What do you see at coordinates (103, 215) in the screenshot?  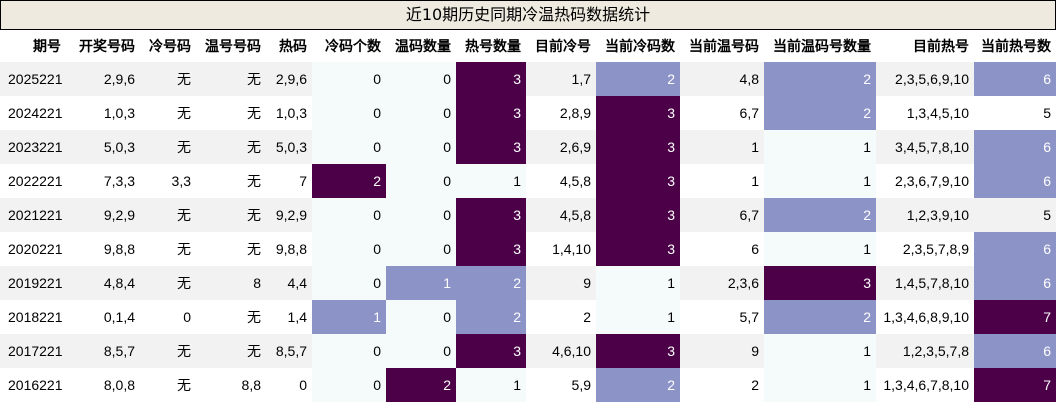 I see `table-cell: 9,2,9` at bounding box center [103, 215].